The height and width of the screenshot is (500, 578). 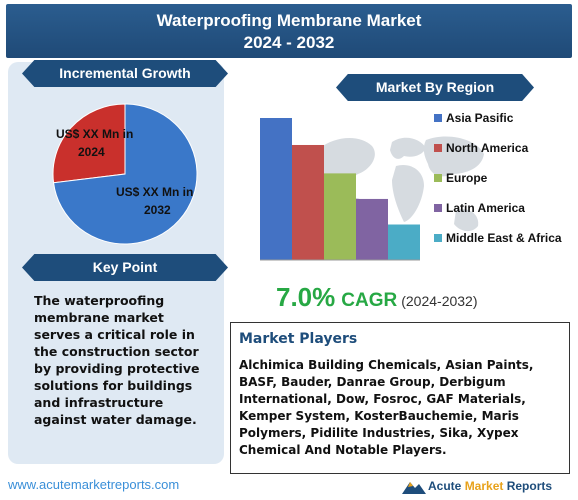 I want to click on key-point-heading: Key Point, so click(x=125, y=267).